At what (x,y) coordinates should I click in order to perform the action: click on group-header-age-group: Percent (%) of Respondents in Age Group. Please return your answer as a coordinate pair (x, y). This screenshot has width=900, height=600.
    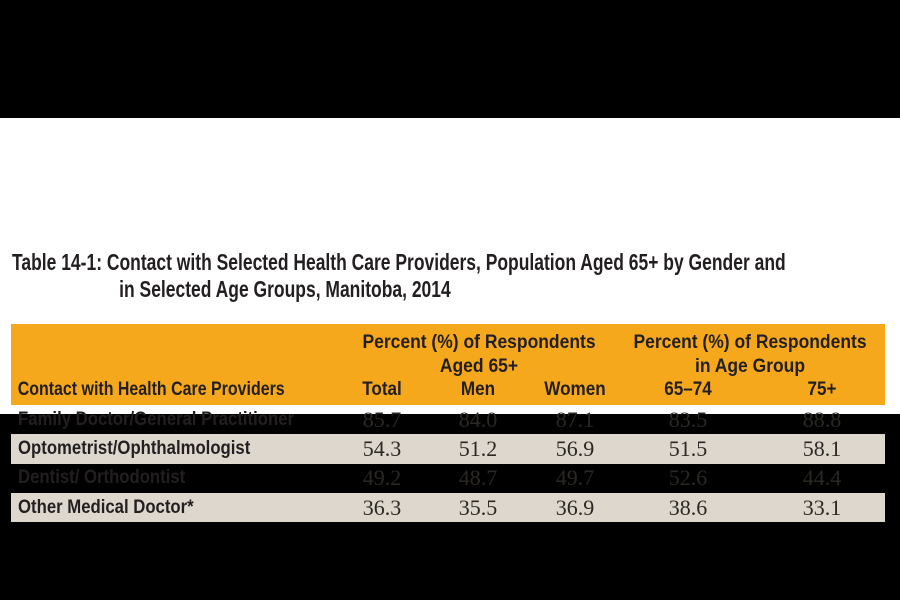
    Looking at the image, I should click on (750, 354).